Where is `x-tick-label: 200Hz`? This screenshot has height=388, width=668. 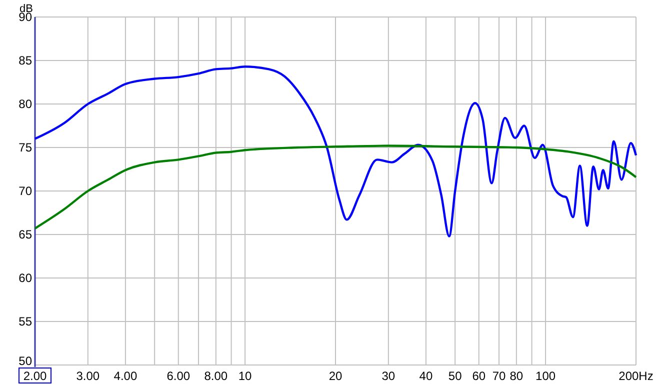 x-tick-label: 200Hz is located at coordinates (636, 376).